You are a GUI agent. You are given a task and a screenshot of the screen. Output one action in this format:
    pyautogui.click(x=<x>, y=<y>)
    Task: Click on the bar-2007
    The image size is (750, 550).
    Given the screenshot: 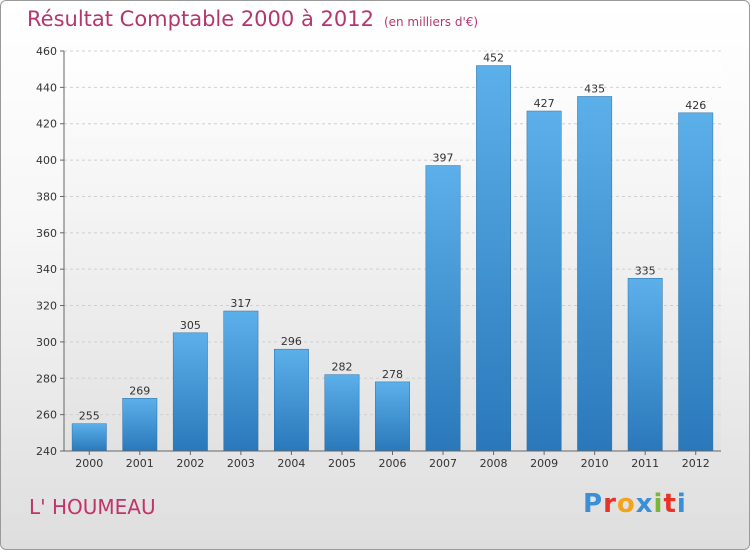 What is the action you would take?
    pyautogui.click(x=443, y=308)
    